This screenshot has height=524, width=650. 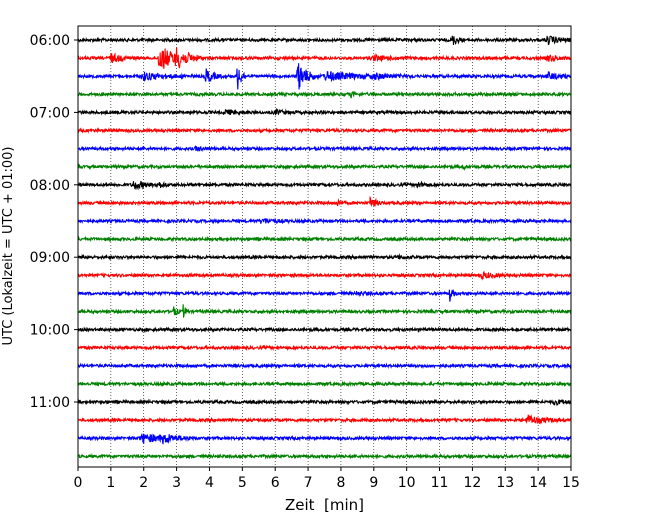 I want to click on x-tick-label: 12, so click(x=472, y=483).